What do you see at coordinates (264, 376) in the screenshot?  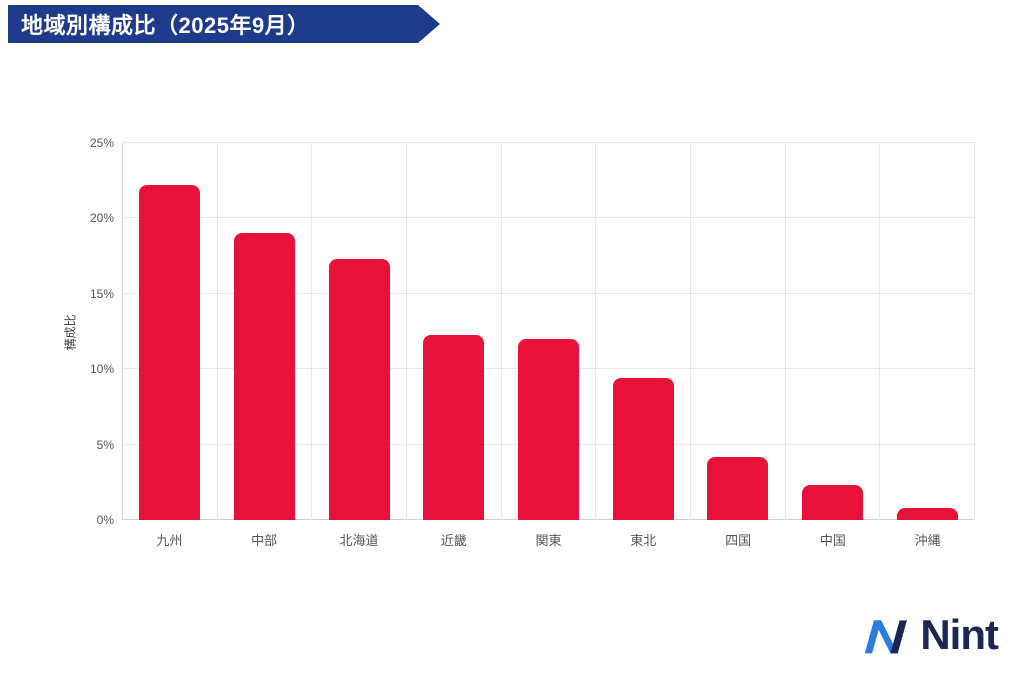 I see `bar-中部` at bounding box center [264, 376].